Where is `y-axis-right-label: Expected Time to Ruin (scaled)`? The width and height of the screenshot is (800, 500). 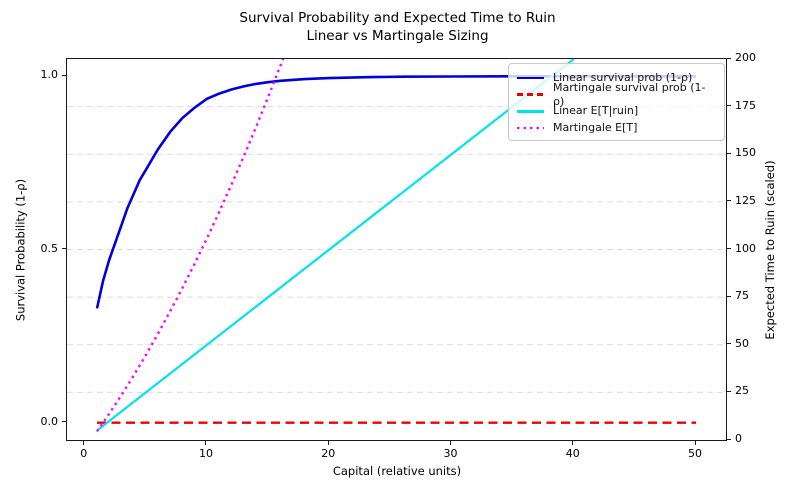 y-axis-right-label: Expected Time to Ruin (scaled) is located at coordinates (770, 250).